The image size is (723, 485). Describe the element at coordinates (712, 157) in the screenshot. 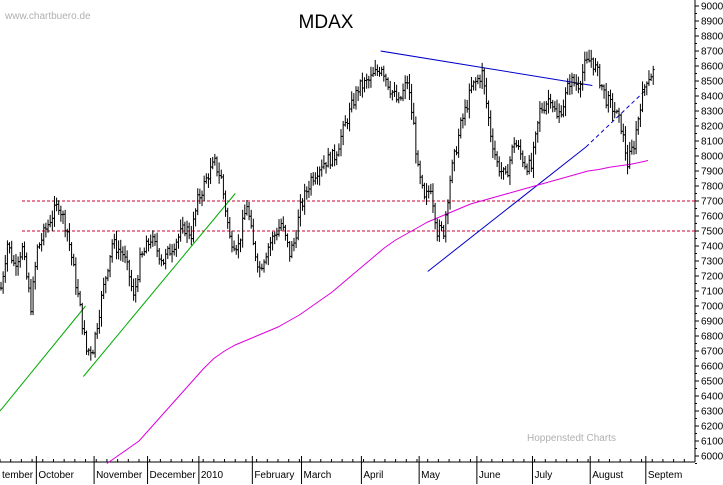

I see `y-tick-label: 8000` at that location.